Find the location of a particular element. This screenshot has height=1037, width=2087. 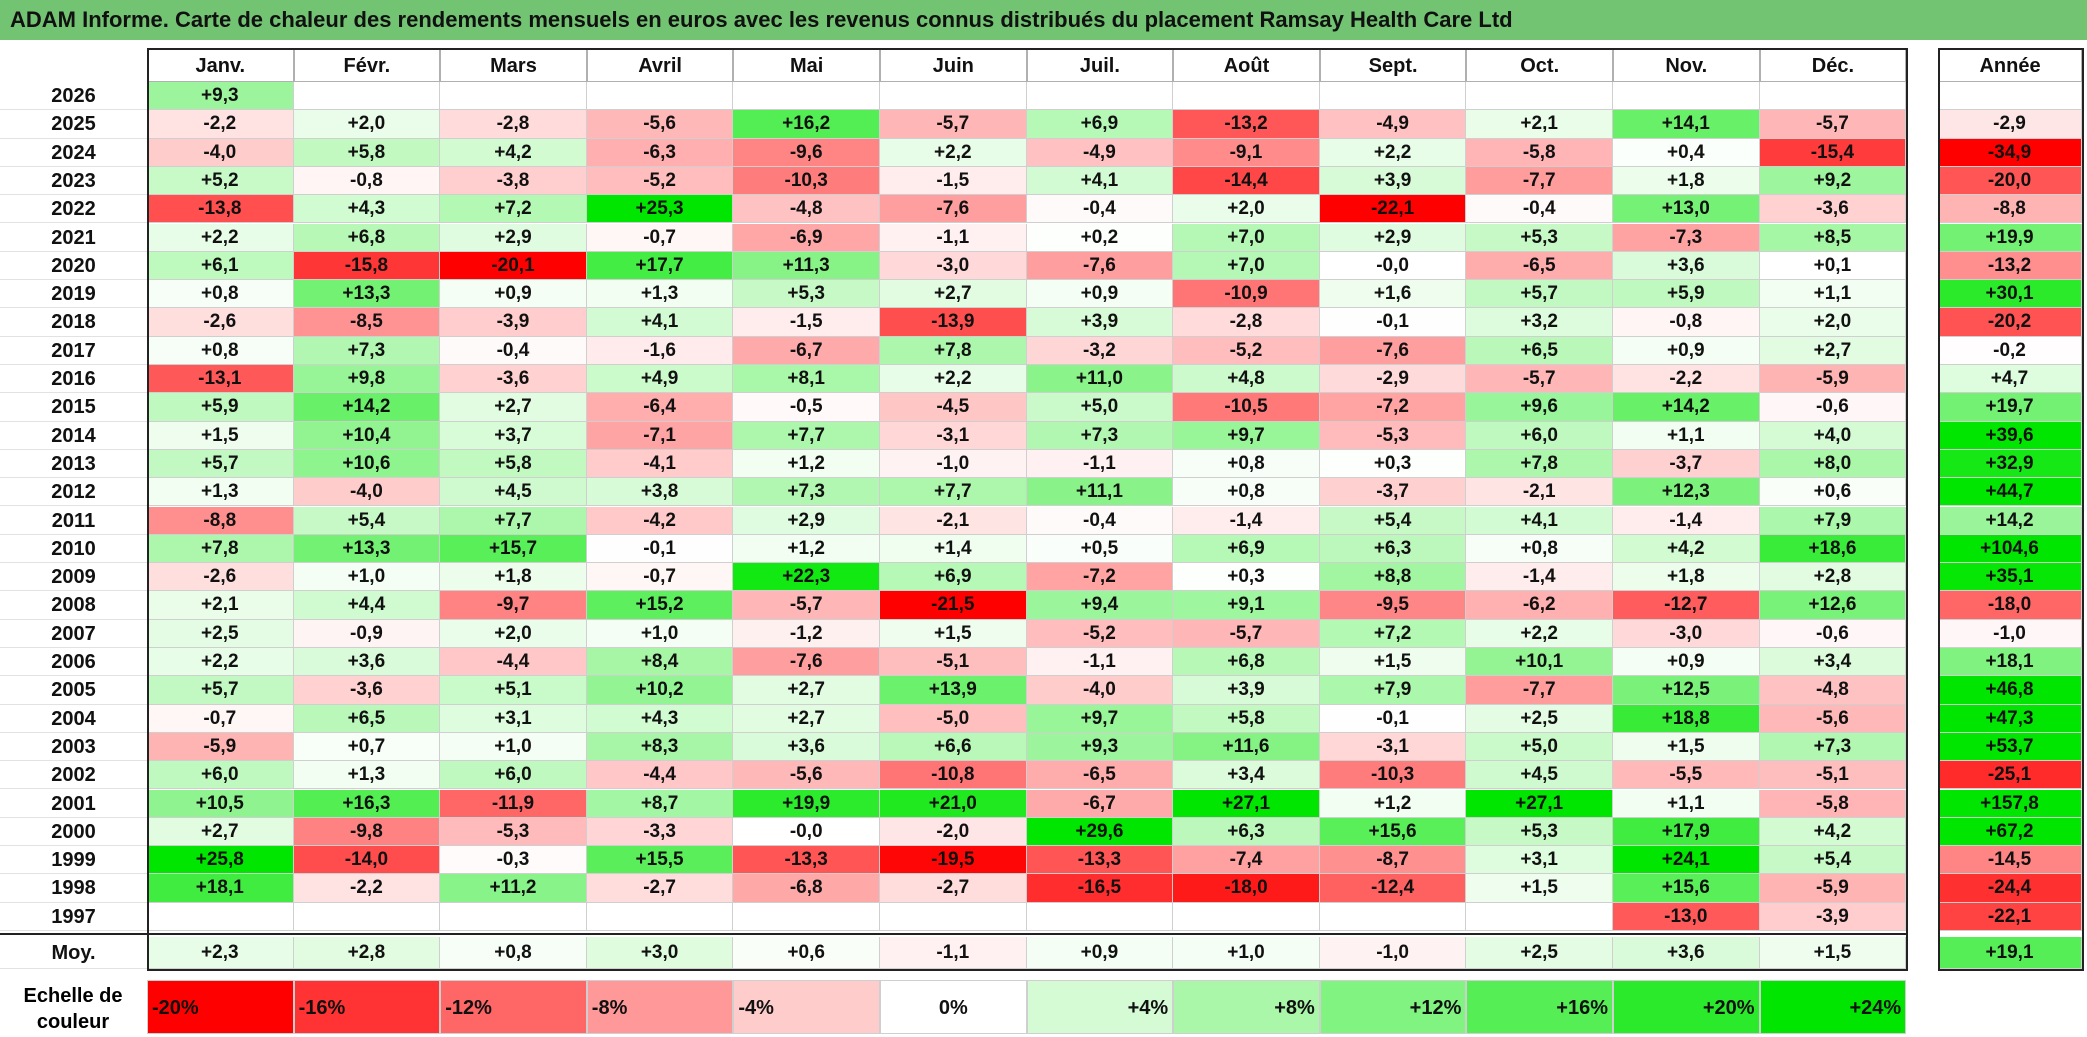

heatmap-cell: -0,7 is located at coordinates (220, 718).